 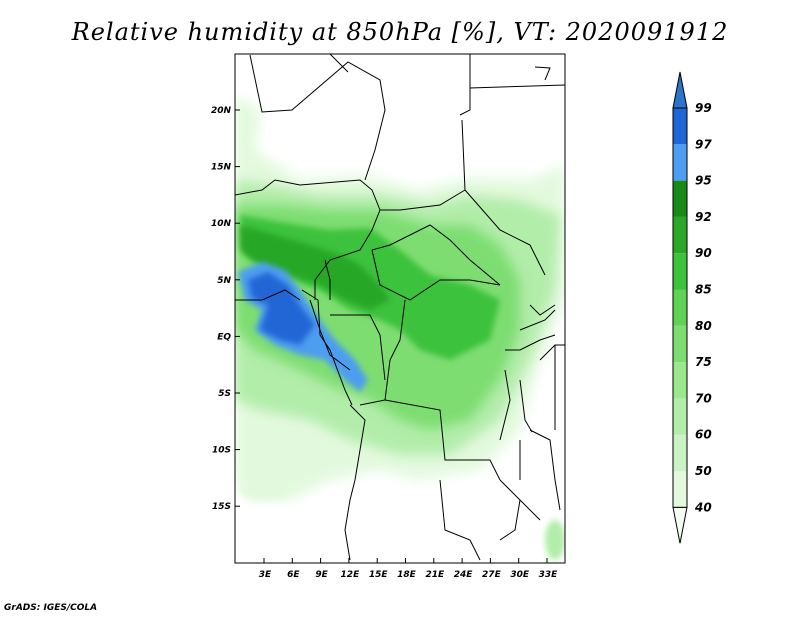 What do you see at coordinates (703, 435) in the screenshot?
I see `colorbar-label: 60` at bounding box center [703, 435].